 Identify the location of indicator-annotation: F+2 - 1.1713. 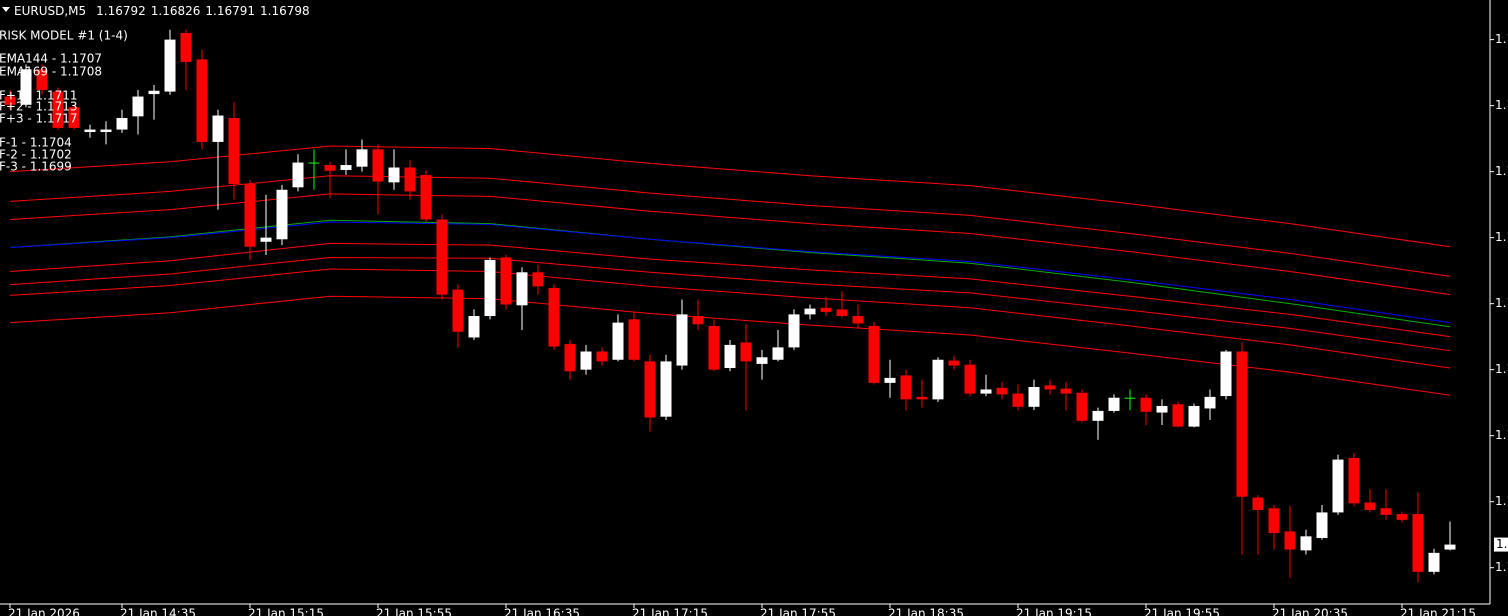
(39, 107).